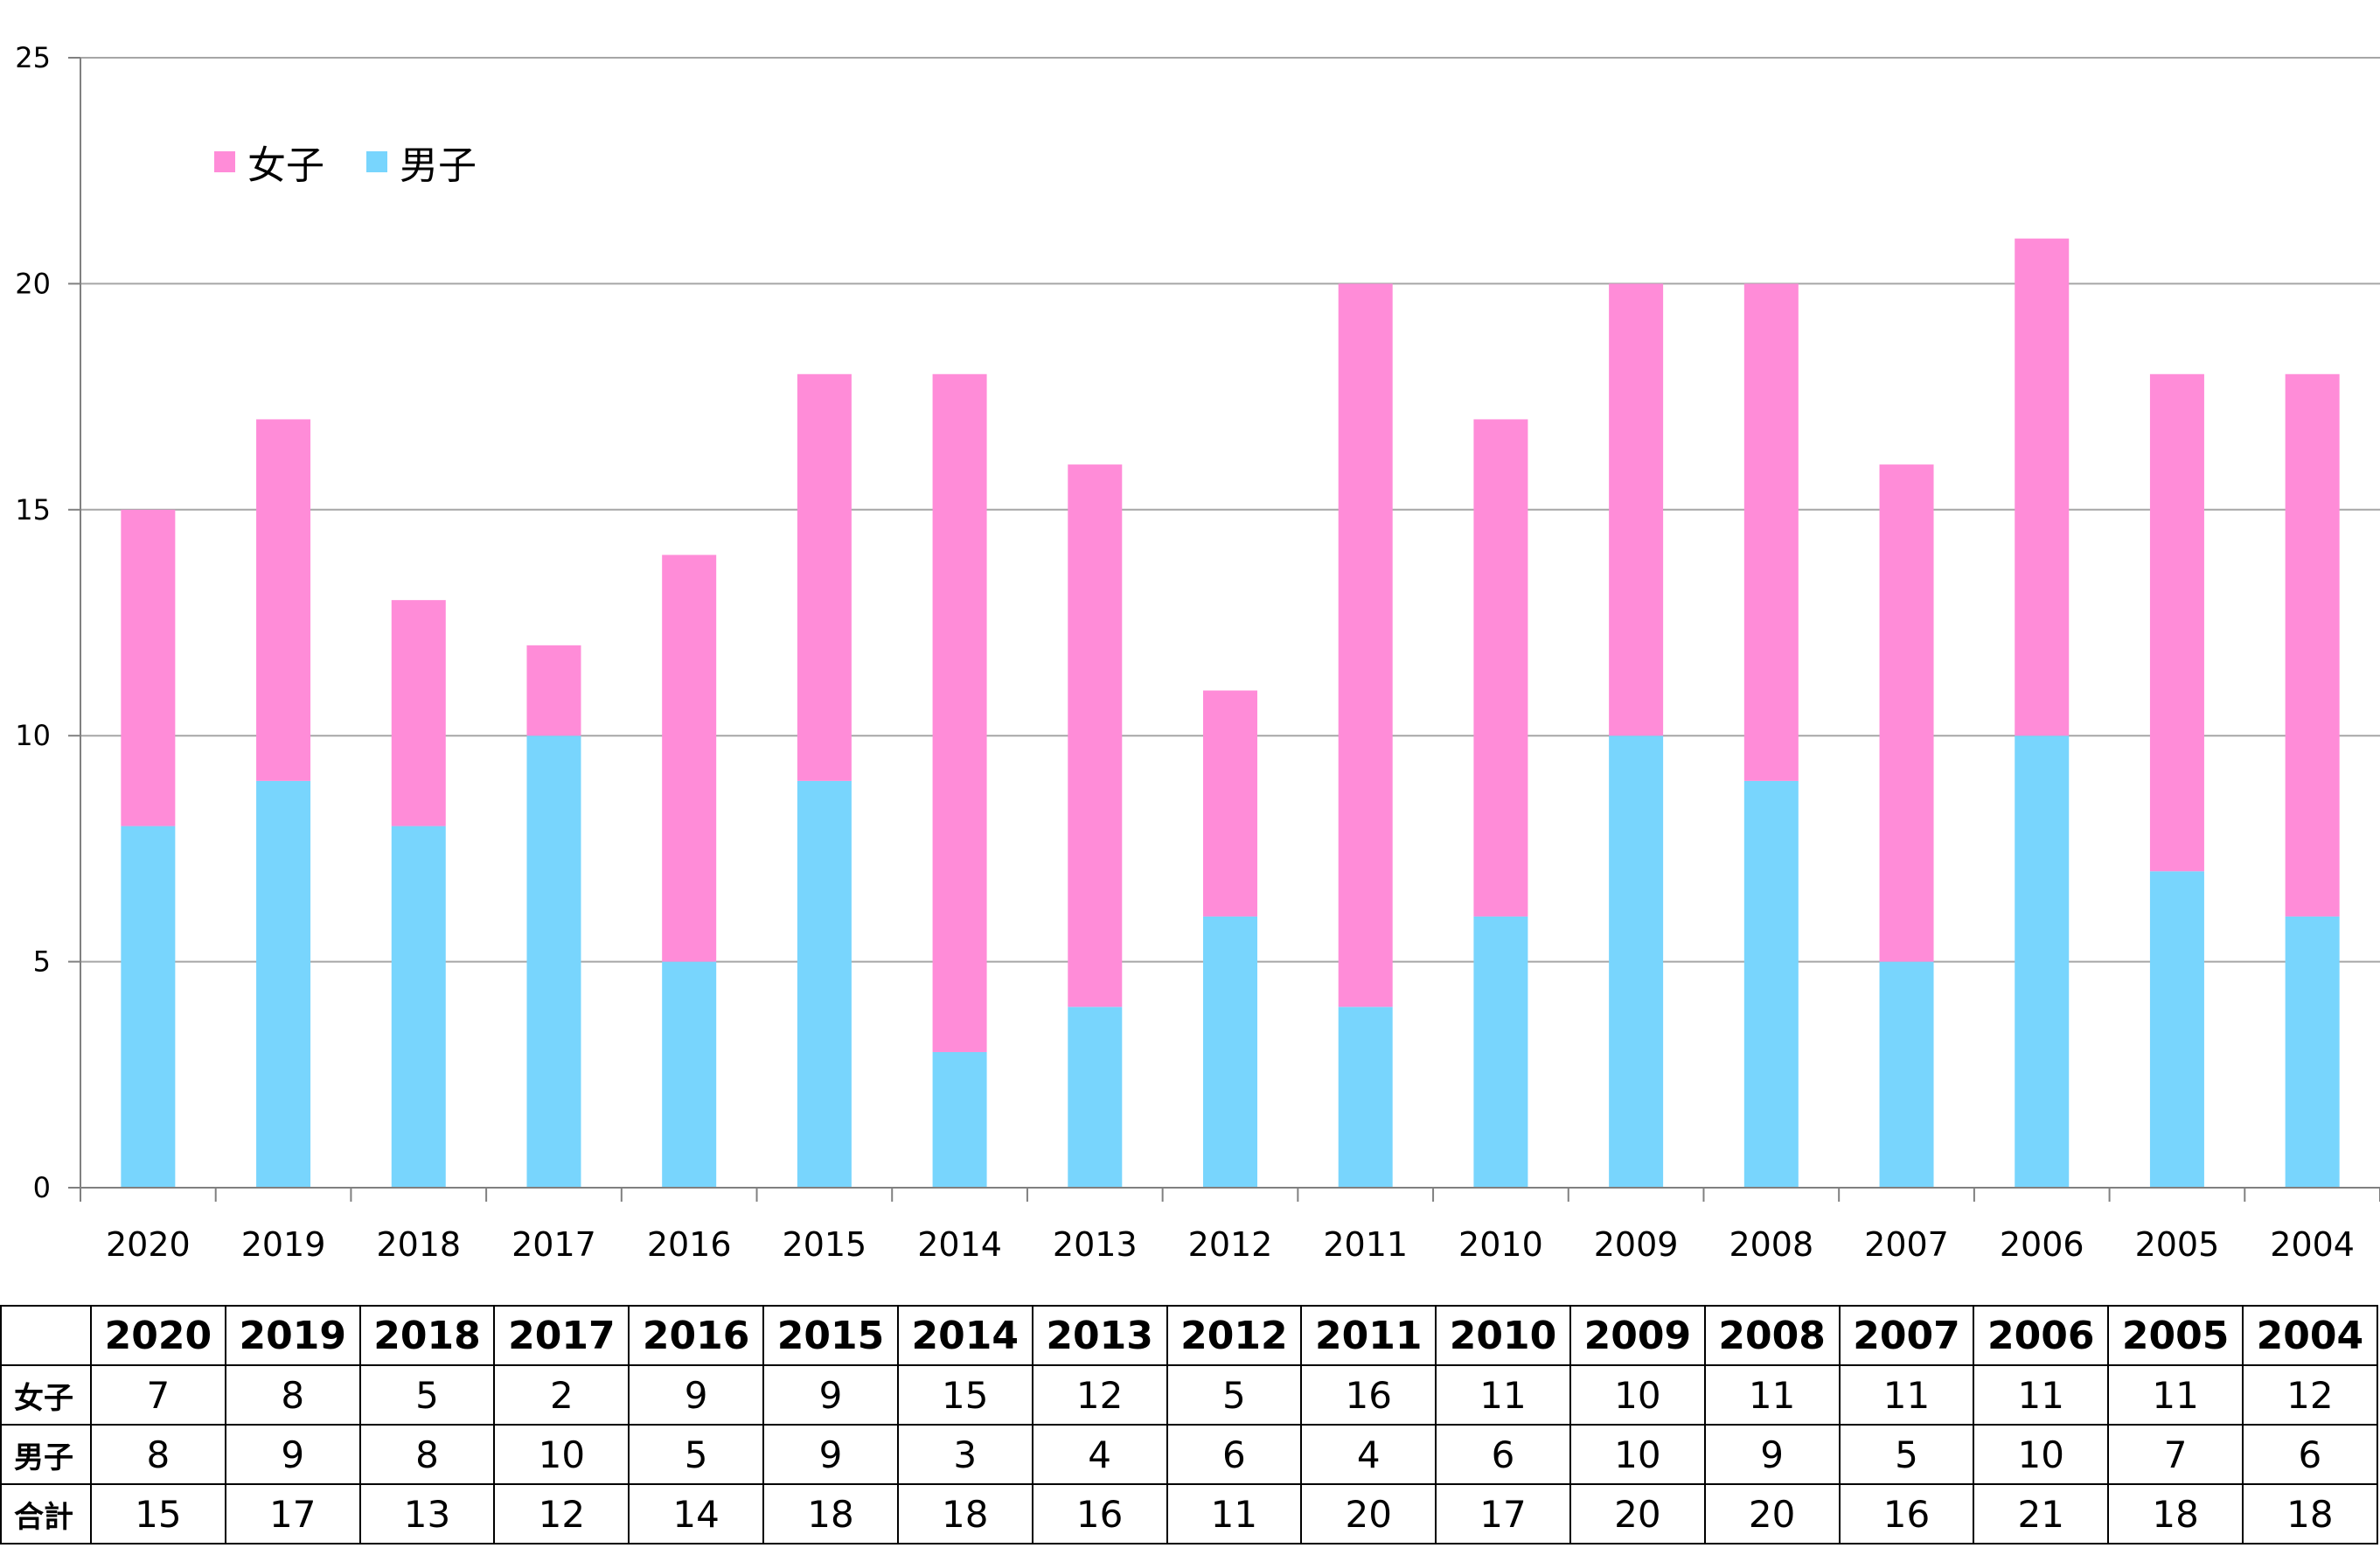 This screenshot has width=2380, height=1548. Describe the element at coordinates (148, 667) in the screenshot. I see `bar-segment-girls-2020` at that location.